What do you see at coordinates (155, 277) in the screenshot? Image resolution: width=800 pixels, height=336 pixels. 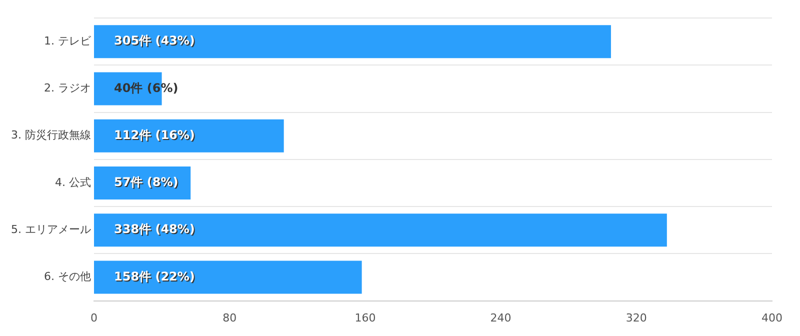 I see `data-label: 158件 (22%)` at bounding box center [155, 277].